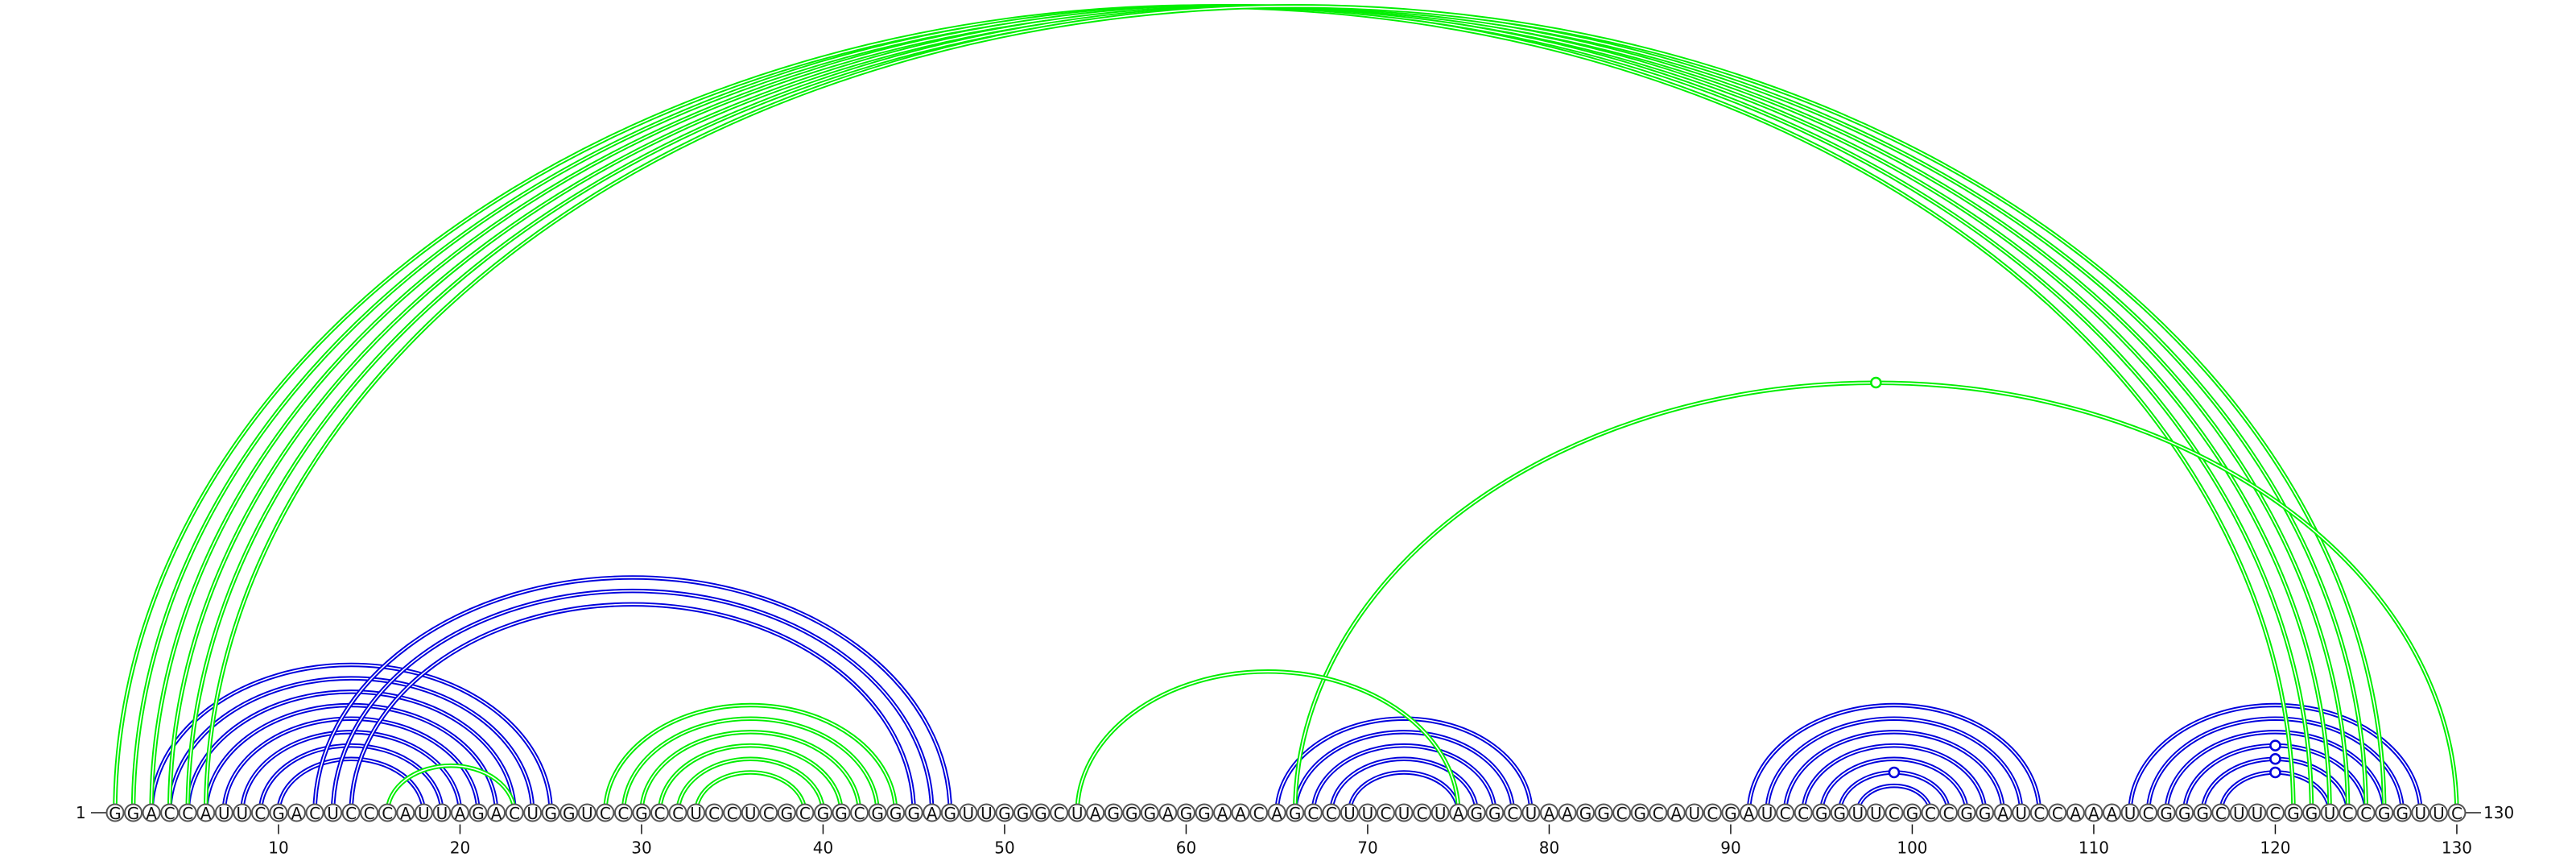  Describe the element at coordinates (2457, 847) in the screenshot. I see `tick-label: 130` at that location.